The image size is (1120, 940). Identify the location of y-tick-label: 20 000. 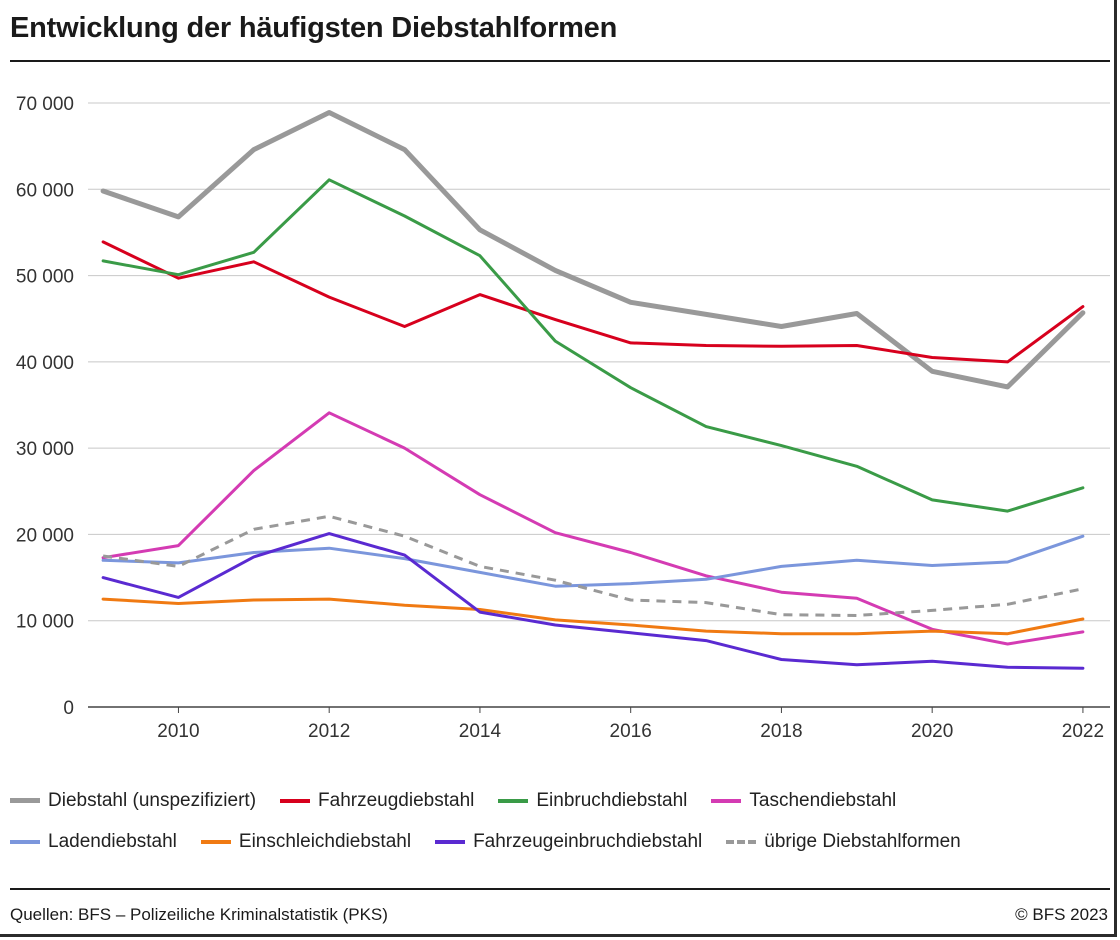
(45, 535).